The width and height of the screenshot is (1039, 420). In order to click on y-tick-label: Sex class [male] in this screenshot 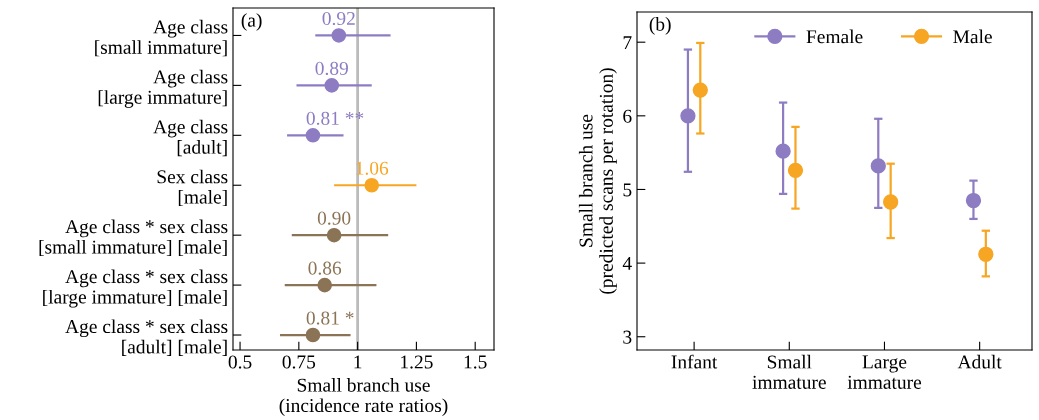, I will do `click(192, 188)`.